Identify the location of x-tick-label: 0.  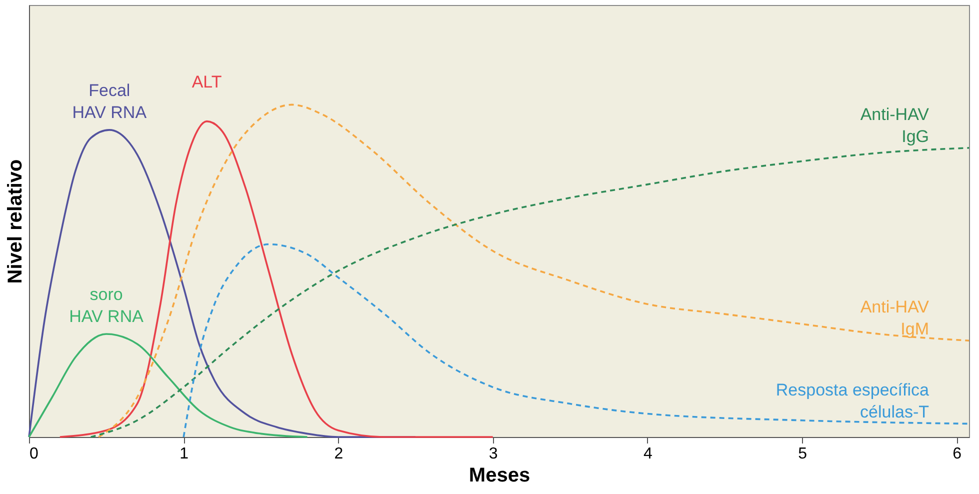
(34, 454).